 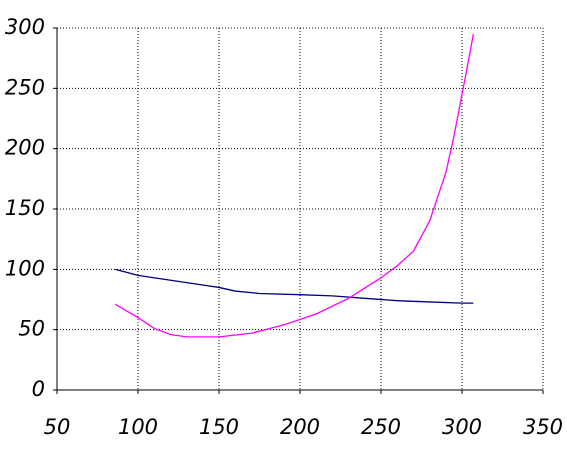 What do you see at coordinates (25, 208) in the screenshot?
I see `y-tick-label: 150` at bounding box center [25, 208].